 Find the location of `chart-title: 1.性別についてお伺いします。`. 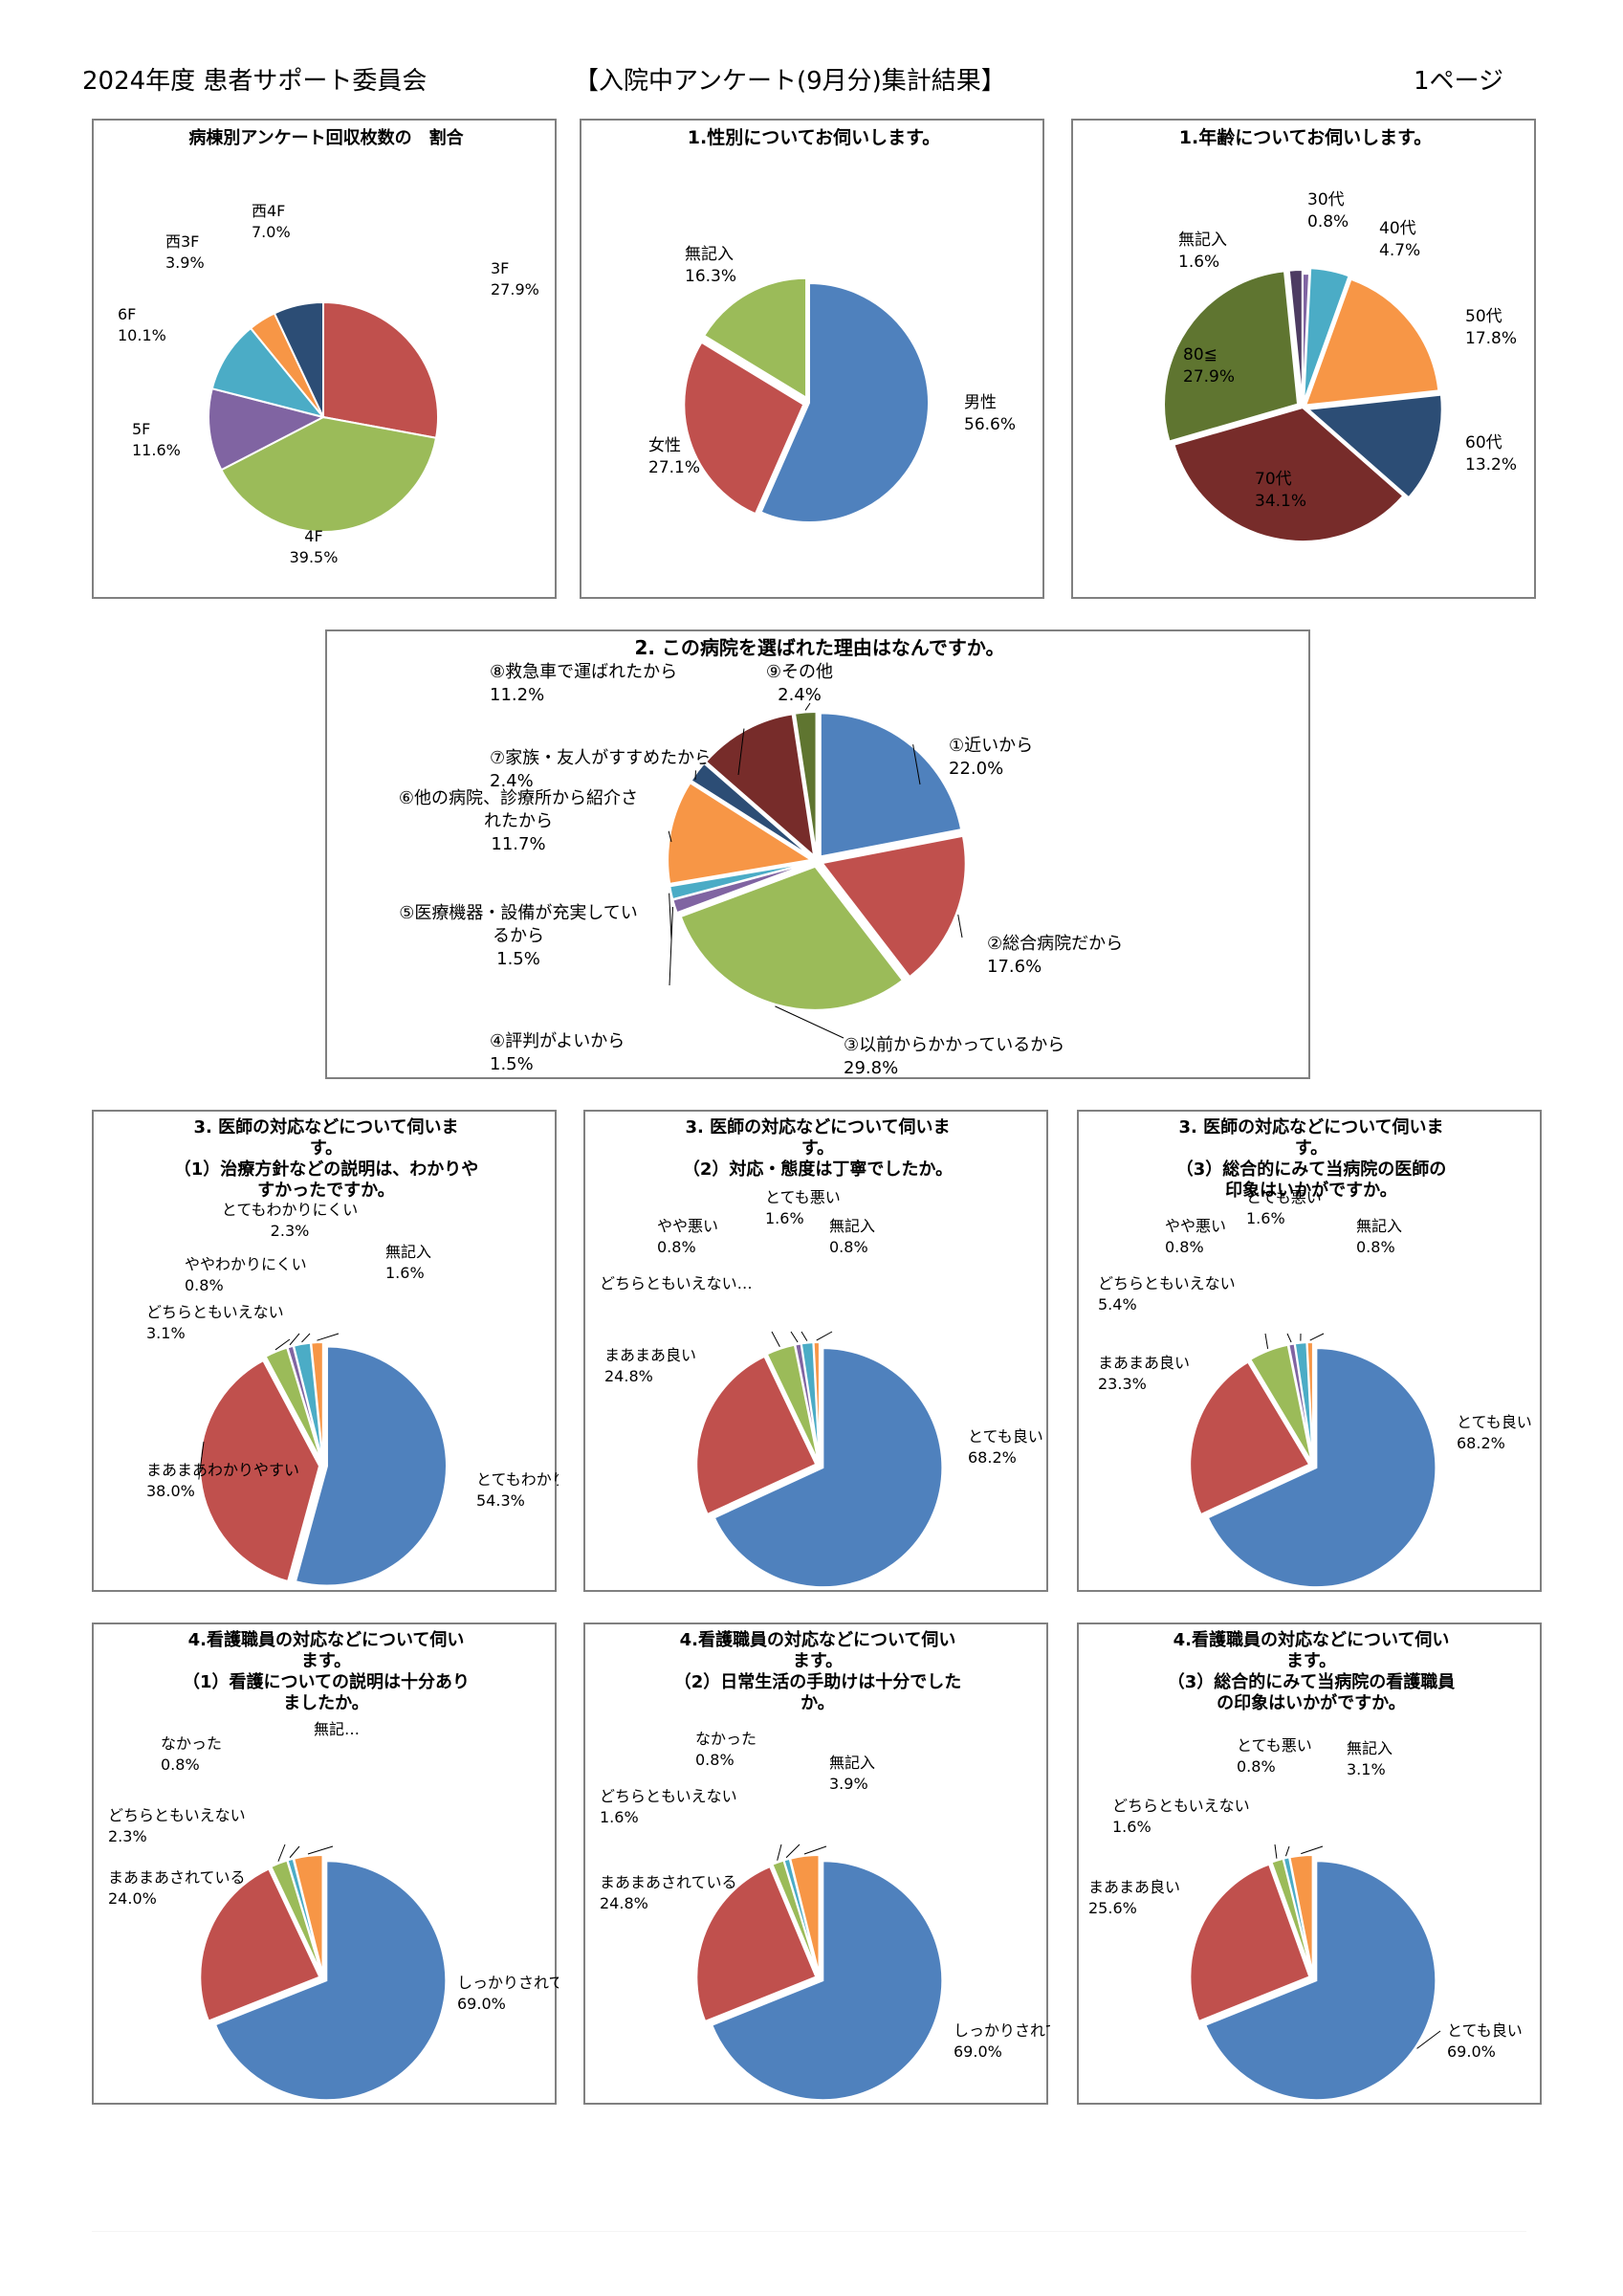

chart-title: 1.性別についてお伺いします。 is located at coordinates (814, 137).